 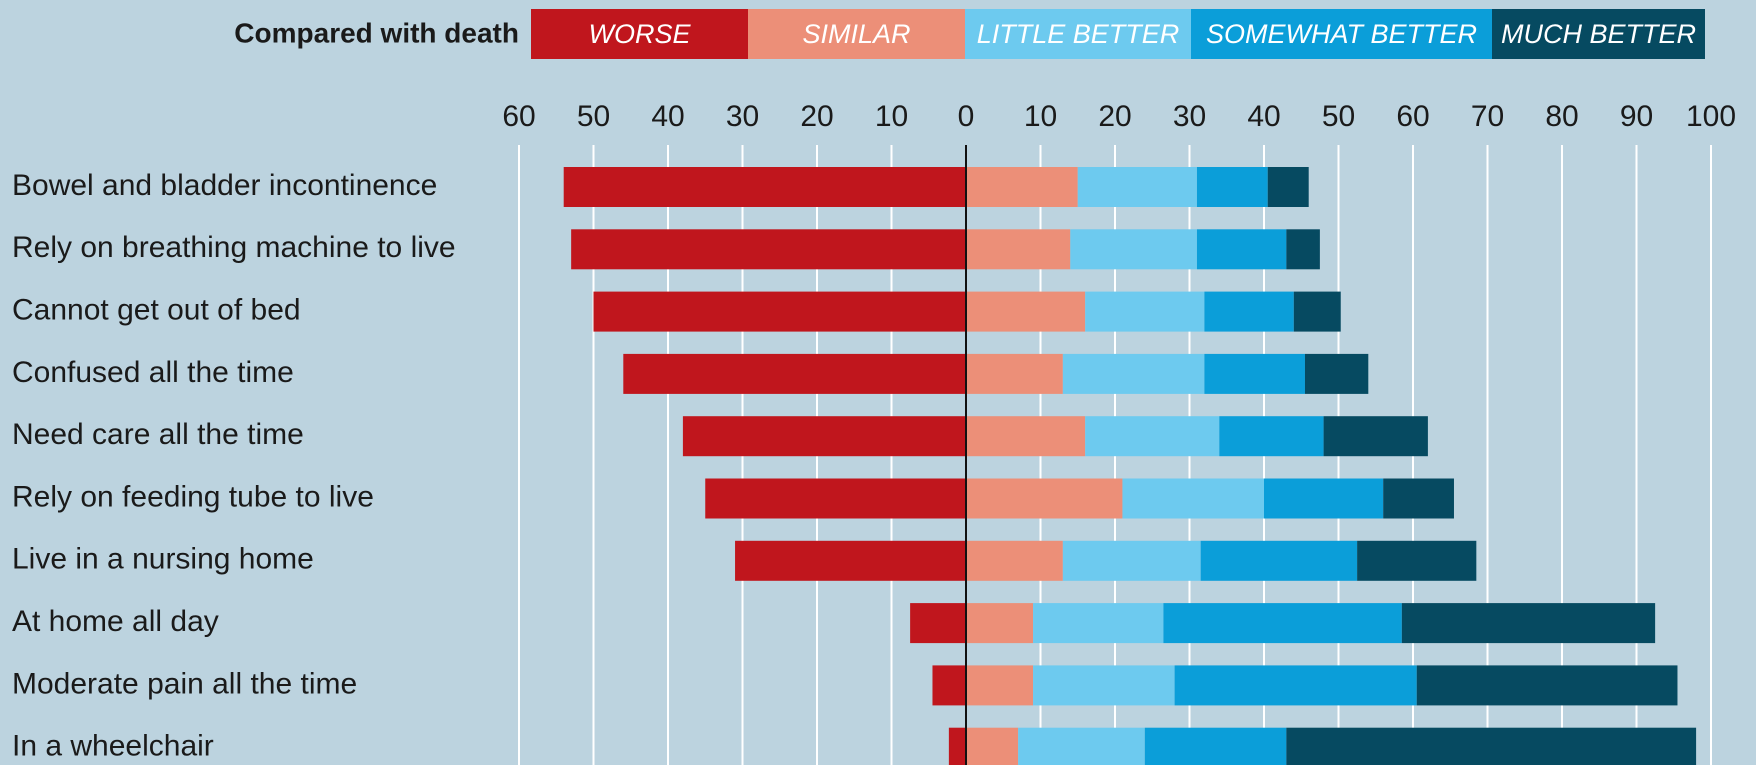 What do you see at coordinates (115, 621) in the screenshot?
I see `category-label: At home all day` at bounding box center [115, 621].